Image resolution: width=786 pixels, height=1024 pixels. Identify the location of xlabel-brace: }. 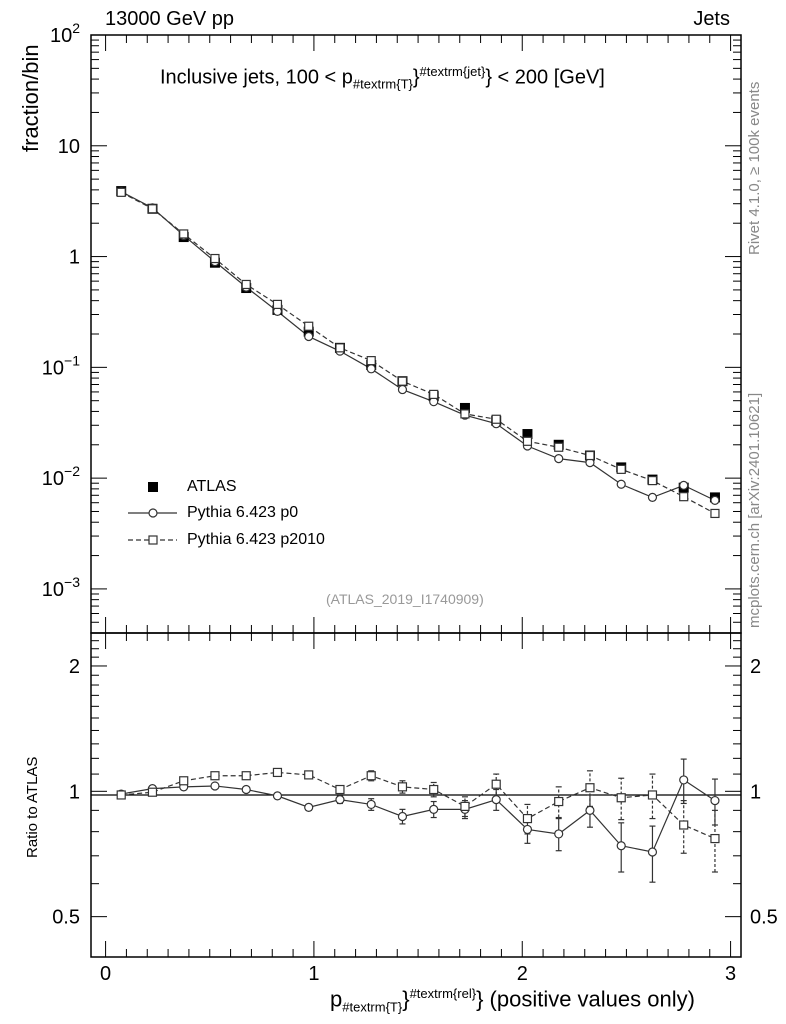
(406, 999).